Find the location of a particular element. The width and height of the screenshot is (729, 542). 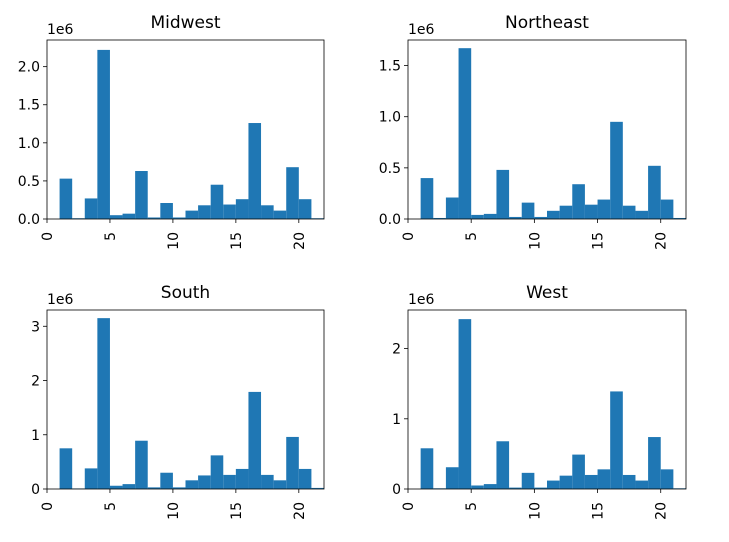

subplot-title: Midwest is located at coordinates (185, 23).